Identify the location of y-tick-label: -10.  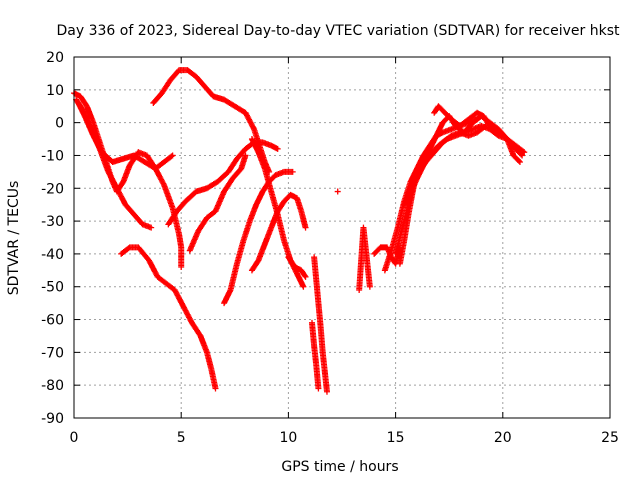
(52, 156).